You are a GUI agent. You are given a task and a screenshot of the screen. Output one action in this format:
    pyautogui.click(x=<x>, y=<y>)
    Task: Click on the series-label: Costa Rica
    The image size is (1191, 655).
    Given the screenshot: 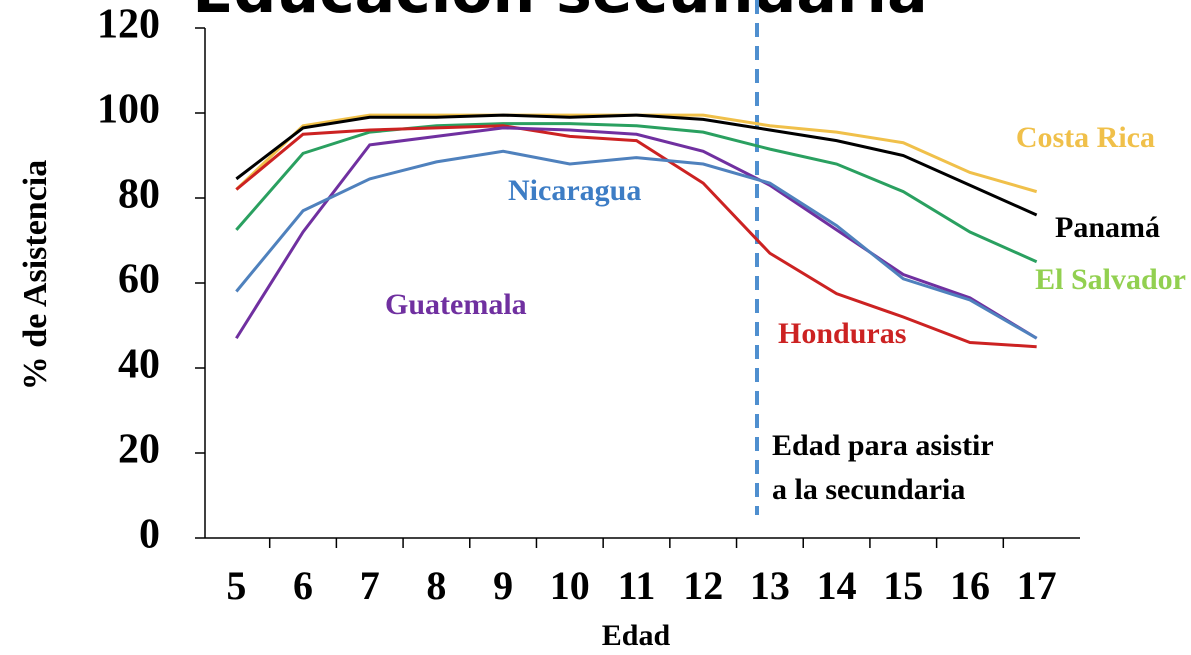 What is the action you would take?
    pyautogui.click(x=1085, y=137)
    